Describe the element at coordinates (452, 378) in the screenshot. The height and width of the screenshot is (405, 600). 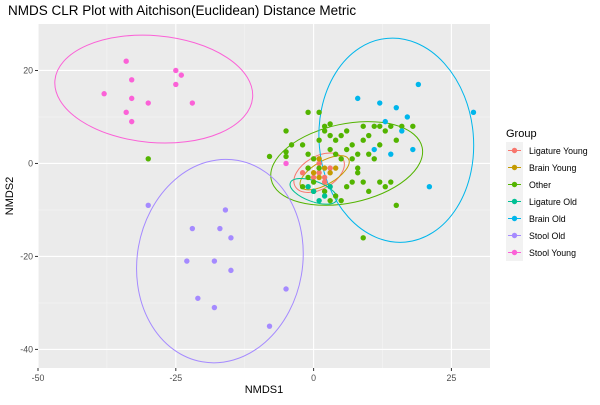
I see `x-tick-label: 25` at that location.